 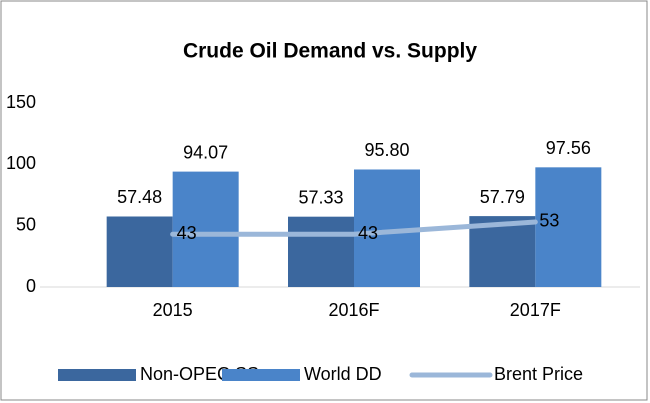 I want to click on y-tick-label: 0, so click(x=31, y=286).